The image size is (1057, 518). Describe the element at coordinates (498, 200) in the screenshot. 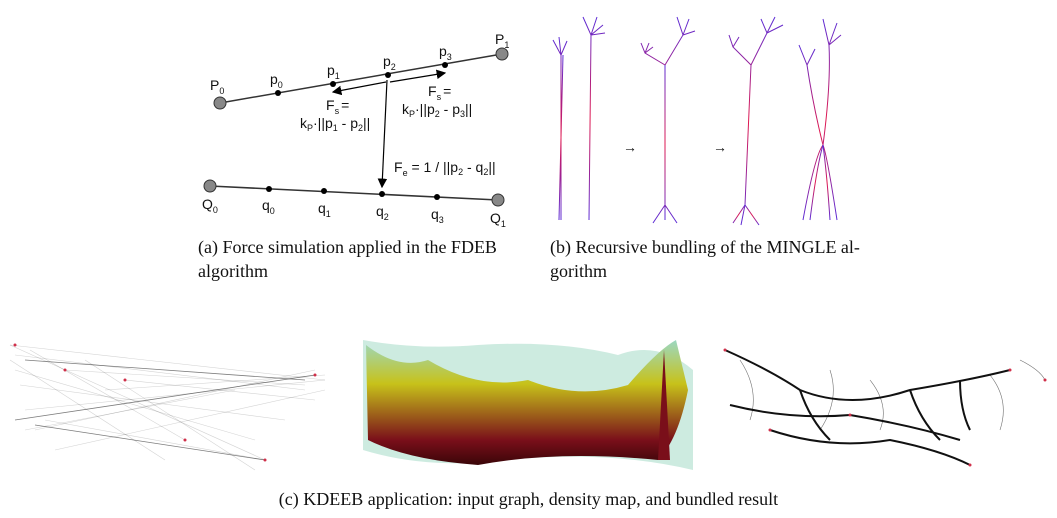

I see `endpoint-q1` at that location.